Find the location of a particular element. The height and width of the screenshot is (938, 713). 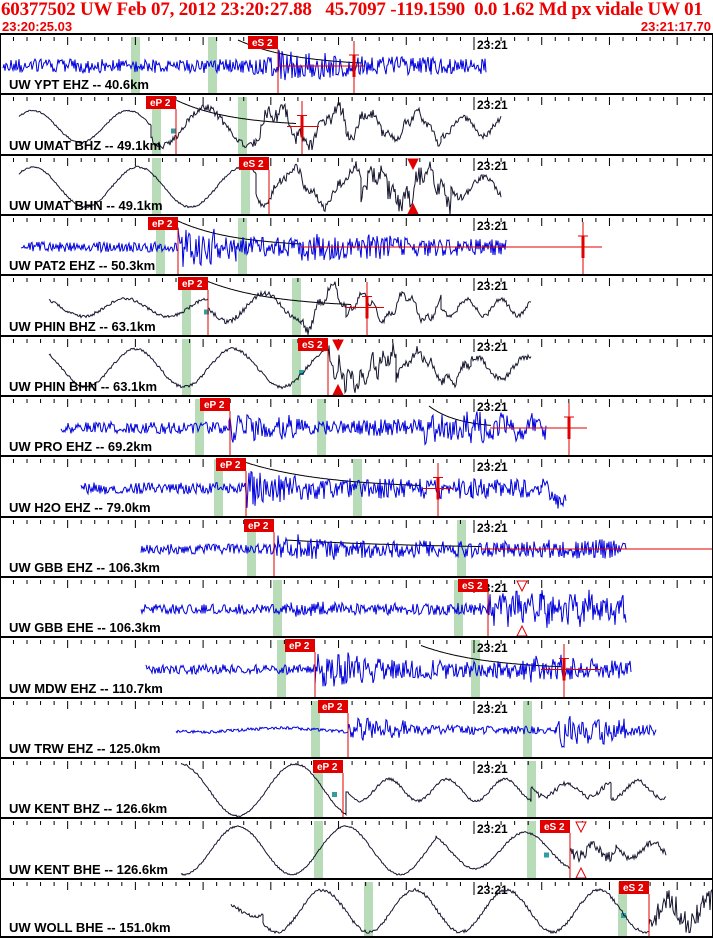

trace-panel-mdw-ehz: 23:21 eP 2 UW MDW EHZ -- 110.7km is located at coordinates (356, 666).